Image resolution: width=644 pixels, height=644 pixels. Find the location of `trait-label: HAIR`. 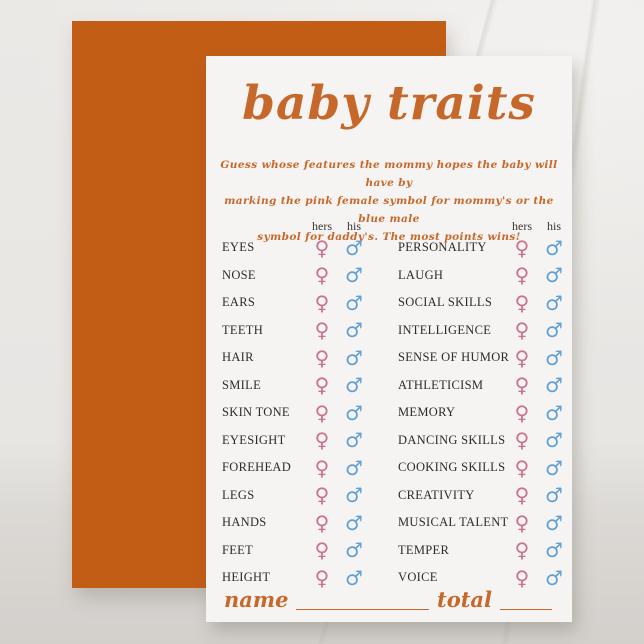

trait-label: HAIR is located at coordinates (238, 357).